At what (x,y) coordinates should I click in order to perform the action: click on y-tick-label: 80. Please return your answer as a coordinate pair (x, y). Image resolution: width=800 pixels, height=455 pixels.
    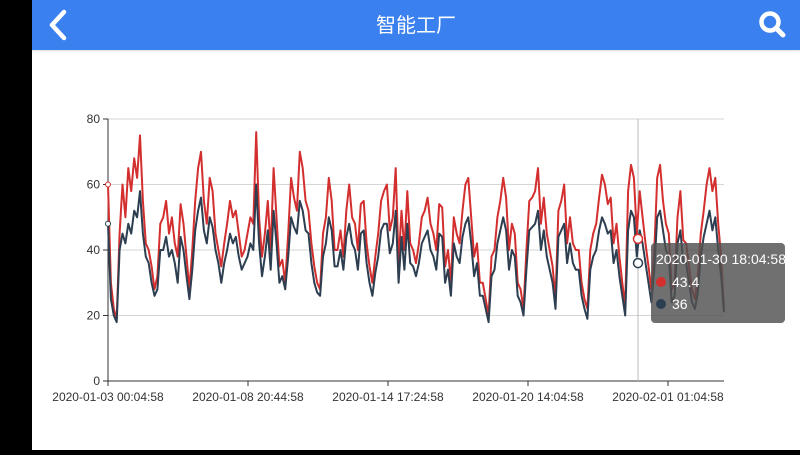
    Looking at the image, I should click on (94, 119).